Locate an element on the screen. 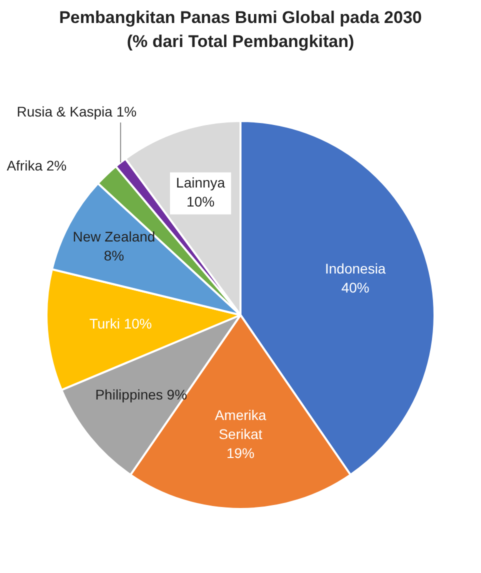 This screenshot has height=573, width=481. data-label: 40% is located at coordinates (355, 288).